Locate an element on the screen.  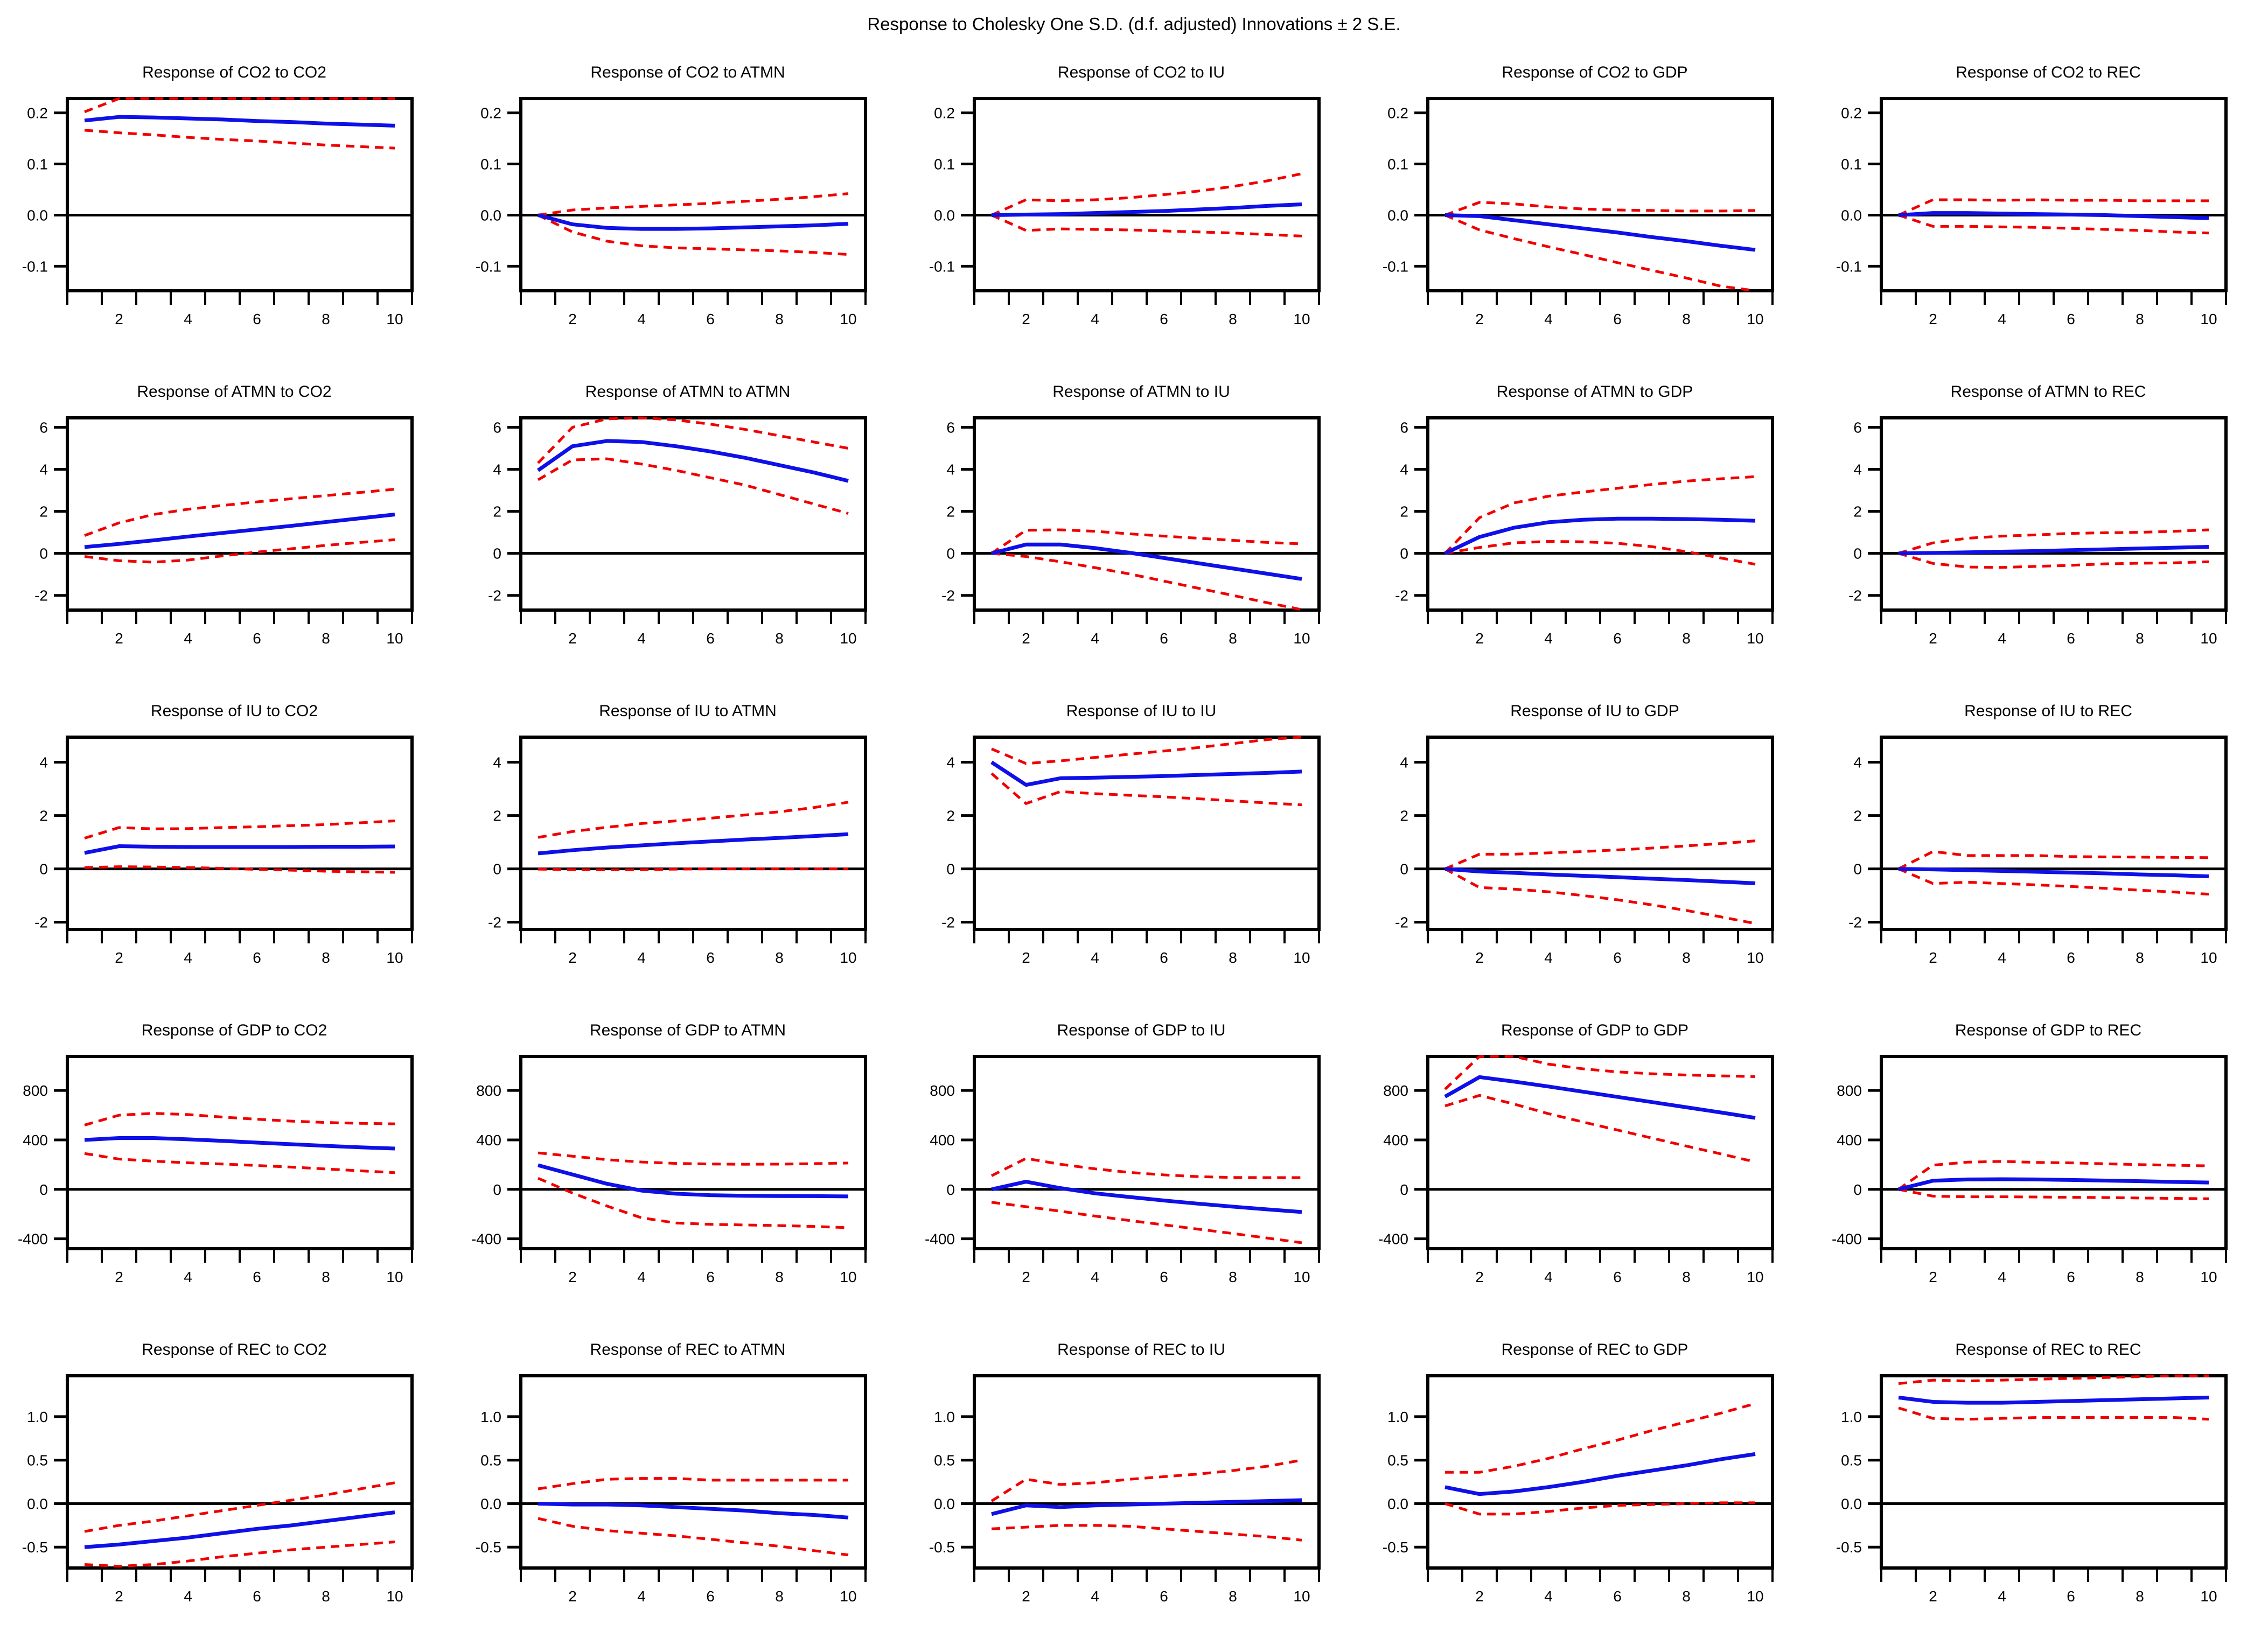
panel-title: Response of CO2 to GDP is located at coordinates (1595, 72).